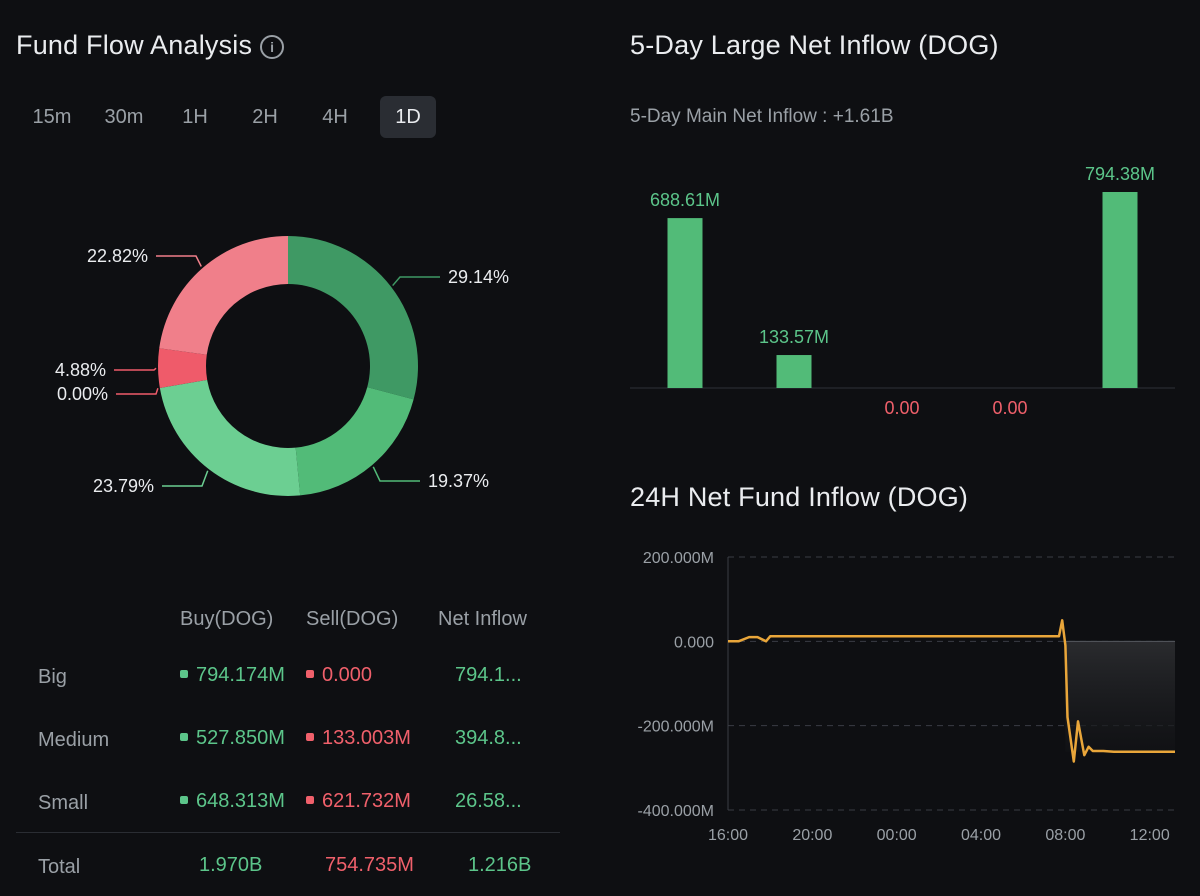 Image resolution: width=1200 pixels, height=896 pixels. What do you see at coordinates (728, 835) in the screenshot?
I see `x-tick-label: 16:00` at bounding box center [728, 835].